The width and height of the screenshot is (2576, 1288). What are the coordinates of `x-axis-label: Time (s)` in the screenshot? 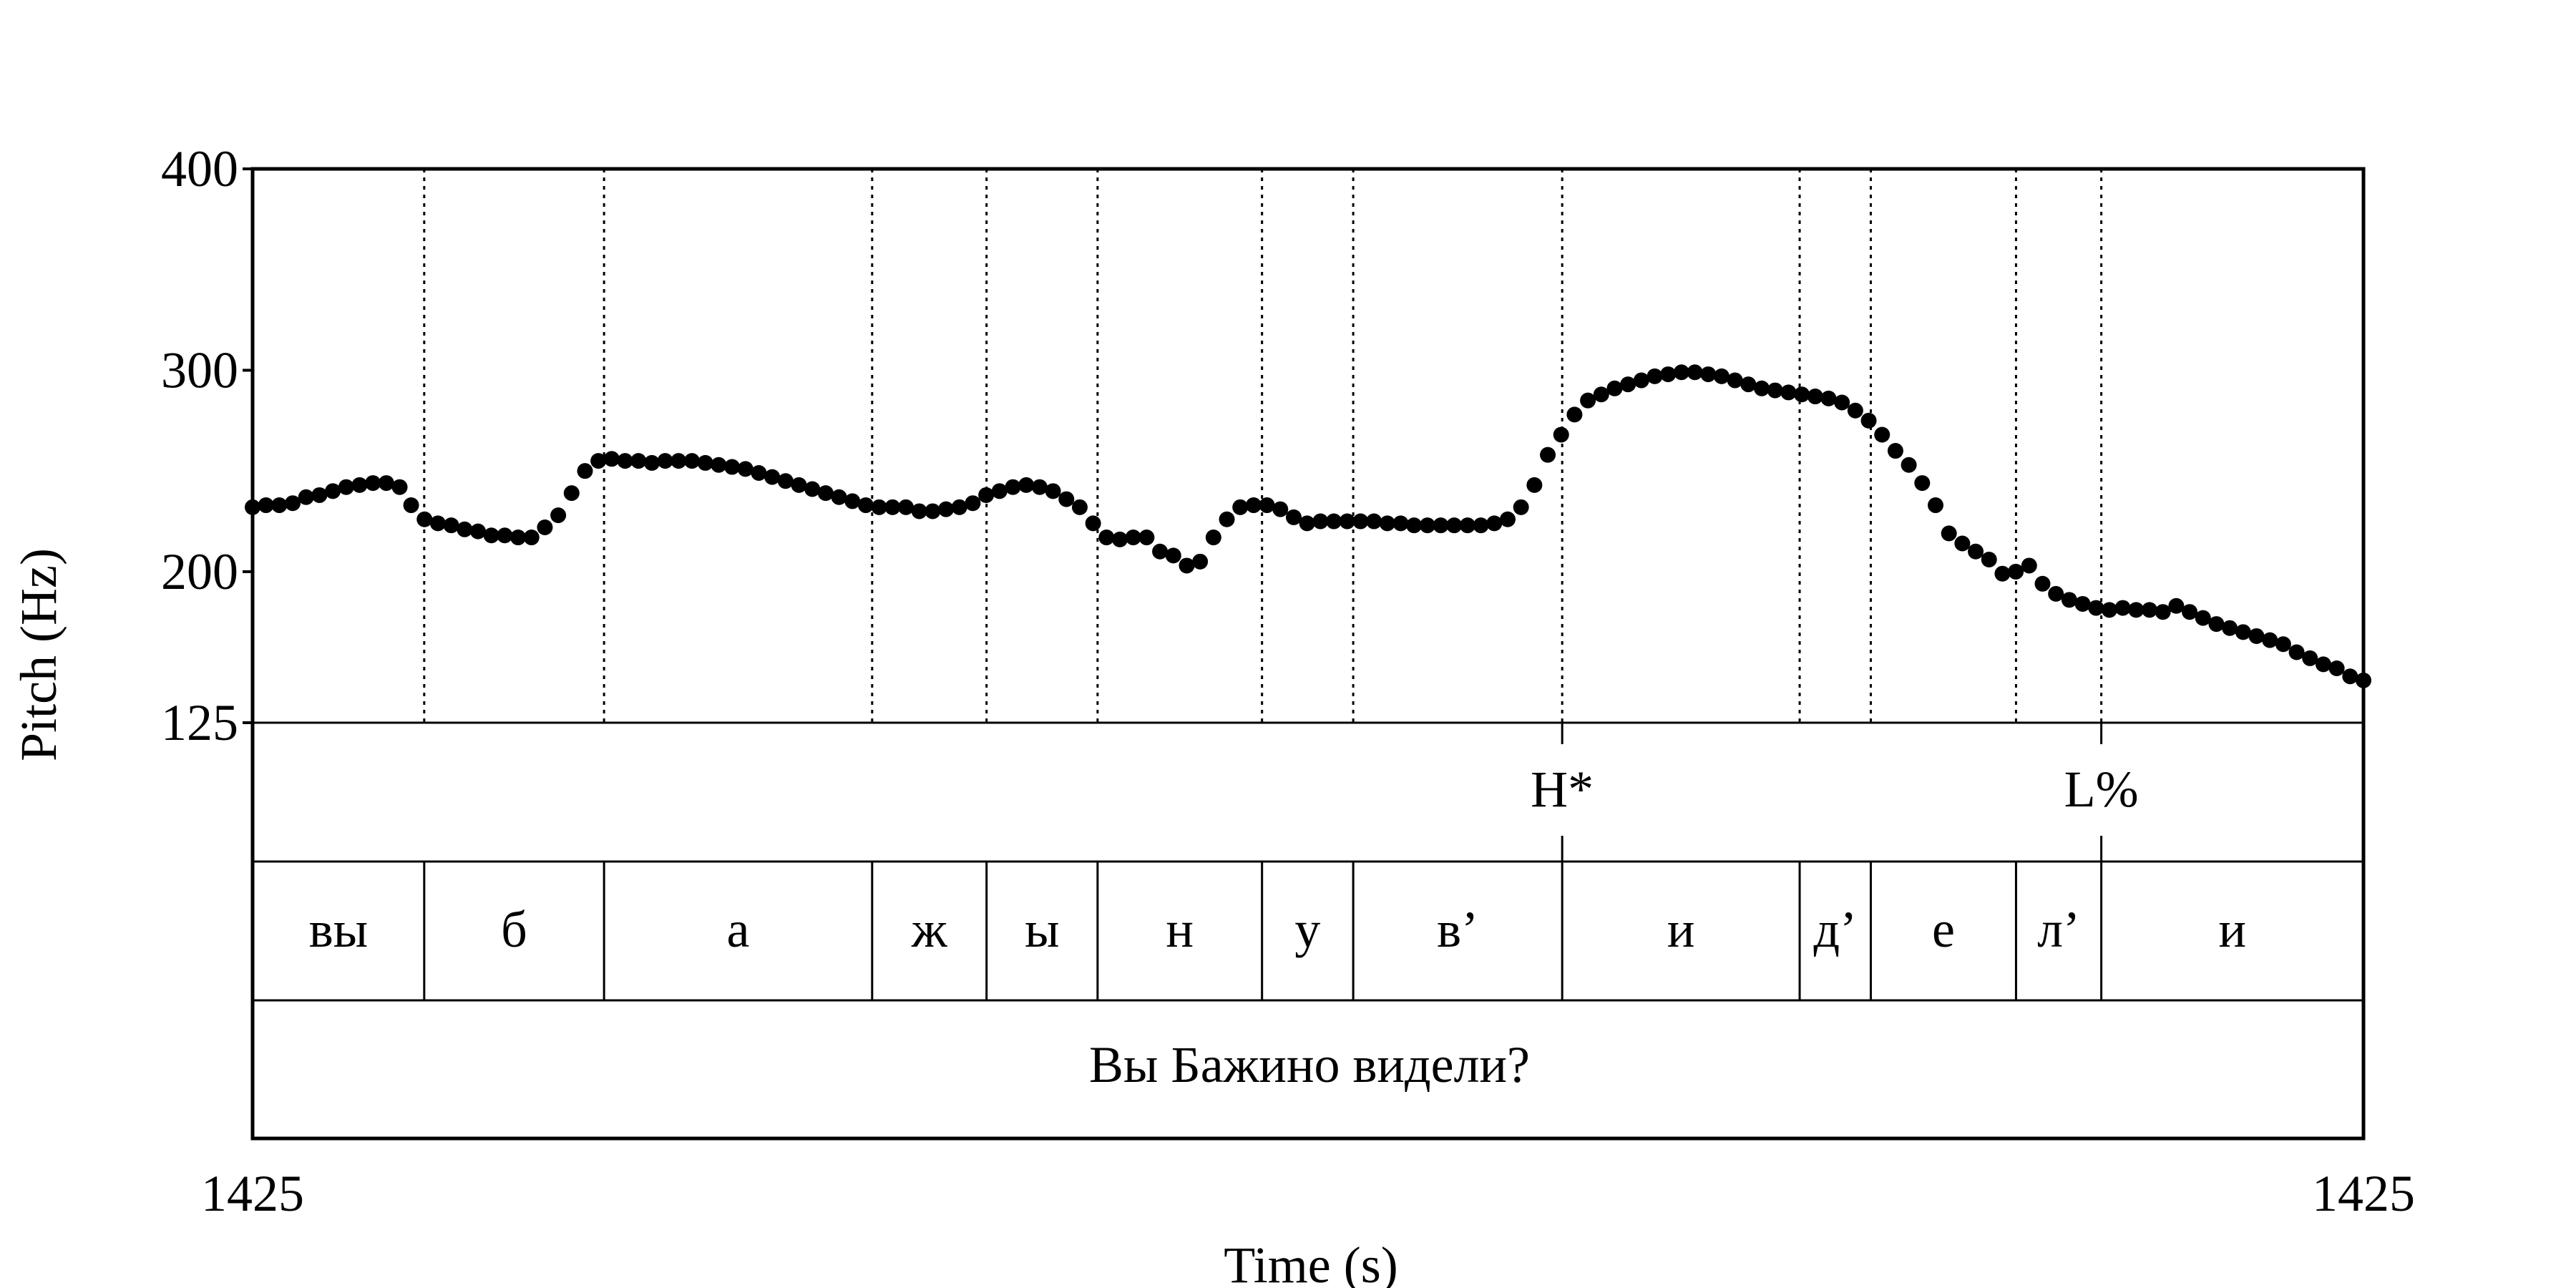 It's located at (1310, 1262).